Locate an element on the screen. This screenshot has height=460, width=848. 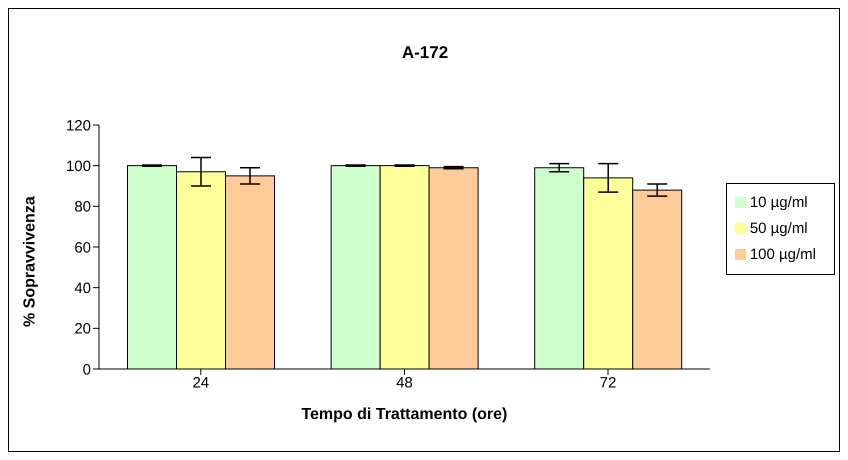
legend-label: 50 µg/ml is located at coordinates (779, 228).